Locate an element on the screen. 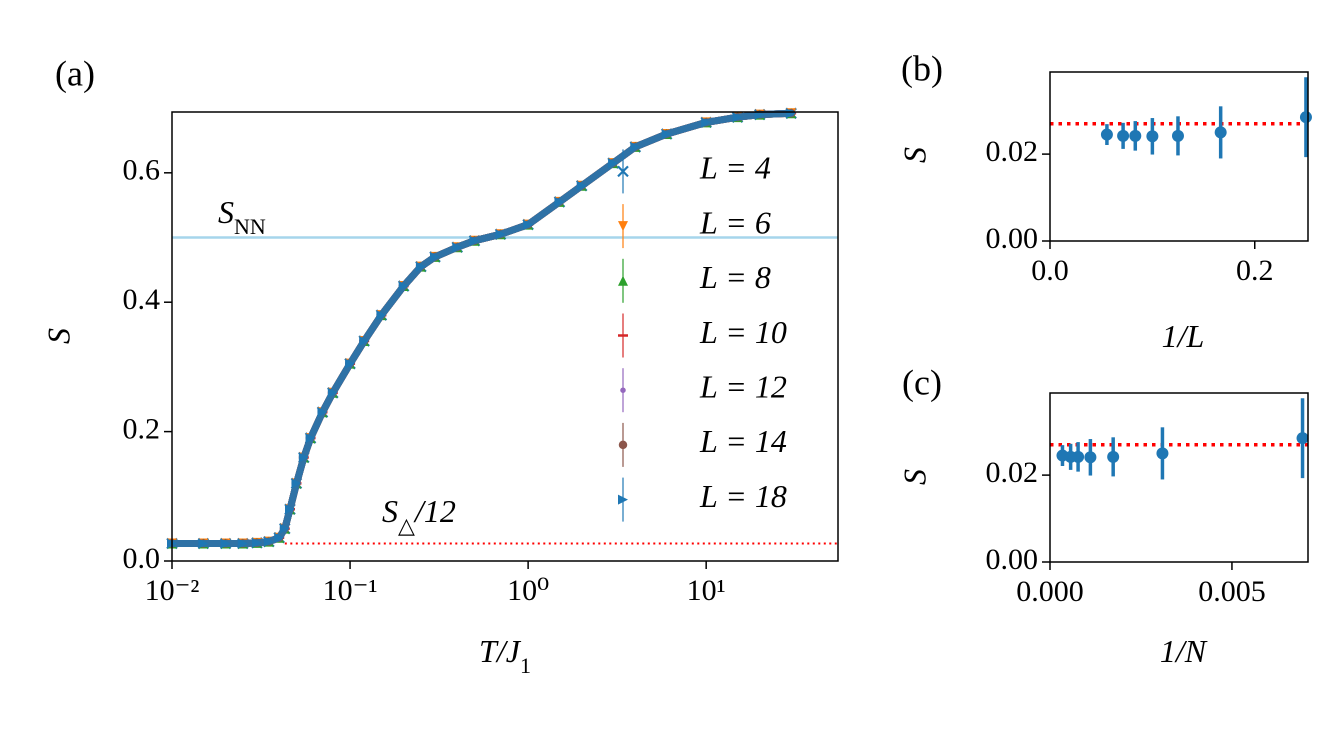 The height and width of the screenshot is (731, 1344). text-part: 1 is located at coordinates (525, 665).